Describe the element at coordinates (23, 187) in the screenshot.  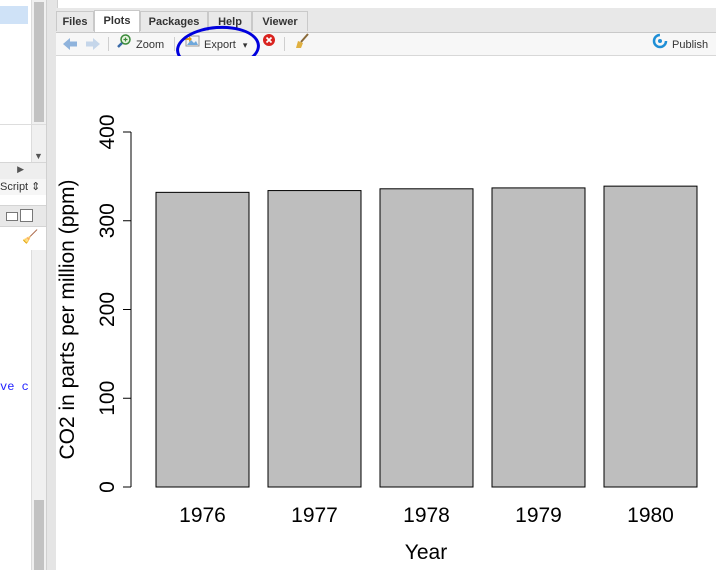
I see `script-selector: Script ⇕` at that location.